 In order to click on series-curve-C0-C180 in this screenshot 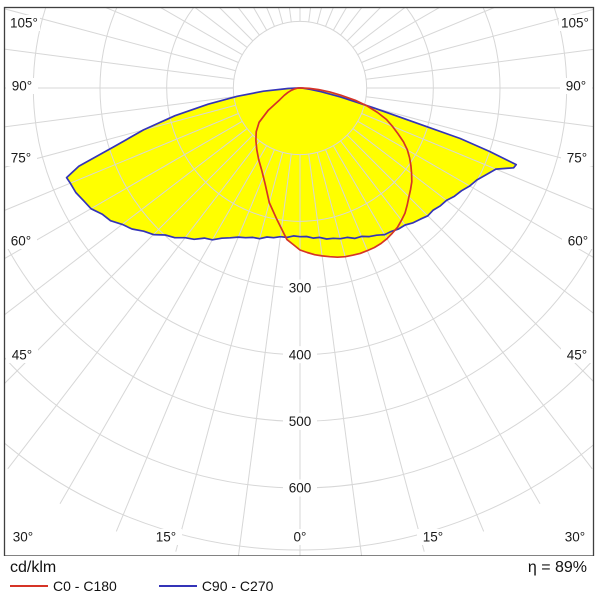, I will do `click(334, 173)`.